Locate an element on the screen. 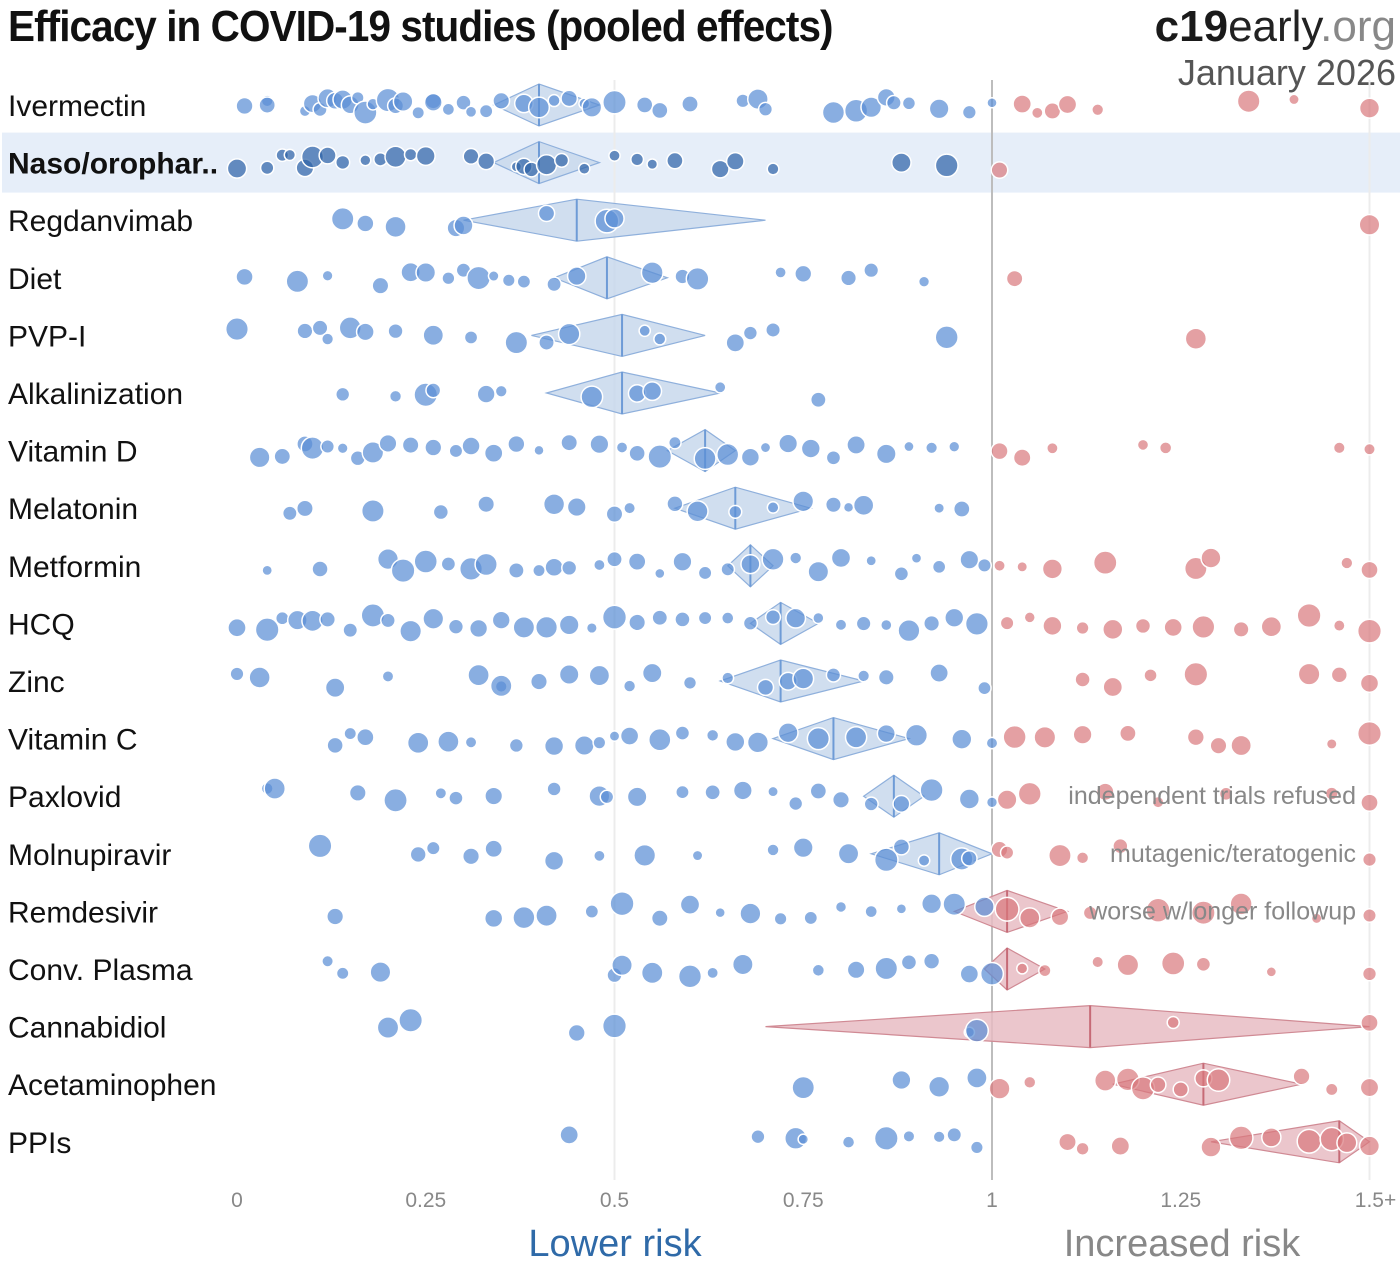 The image size is (1400, 1264). row-label: Vitamin C is located at coordinates (73, 740).